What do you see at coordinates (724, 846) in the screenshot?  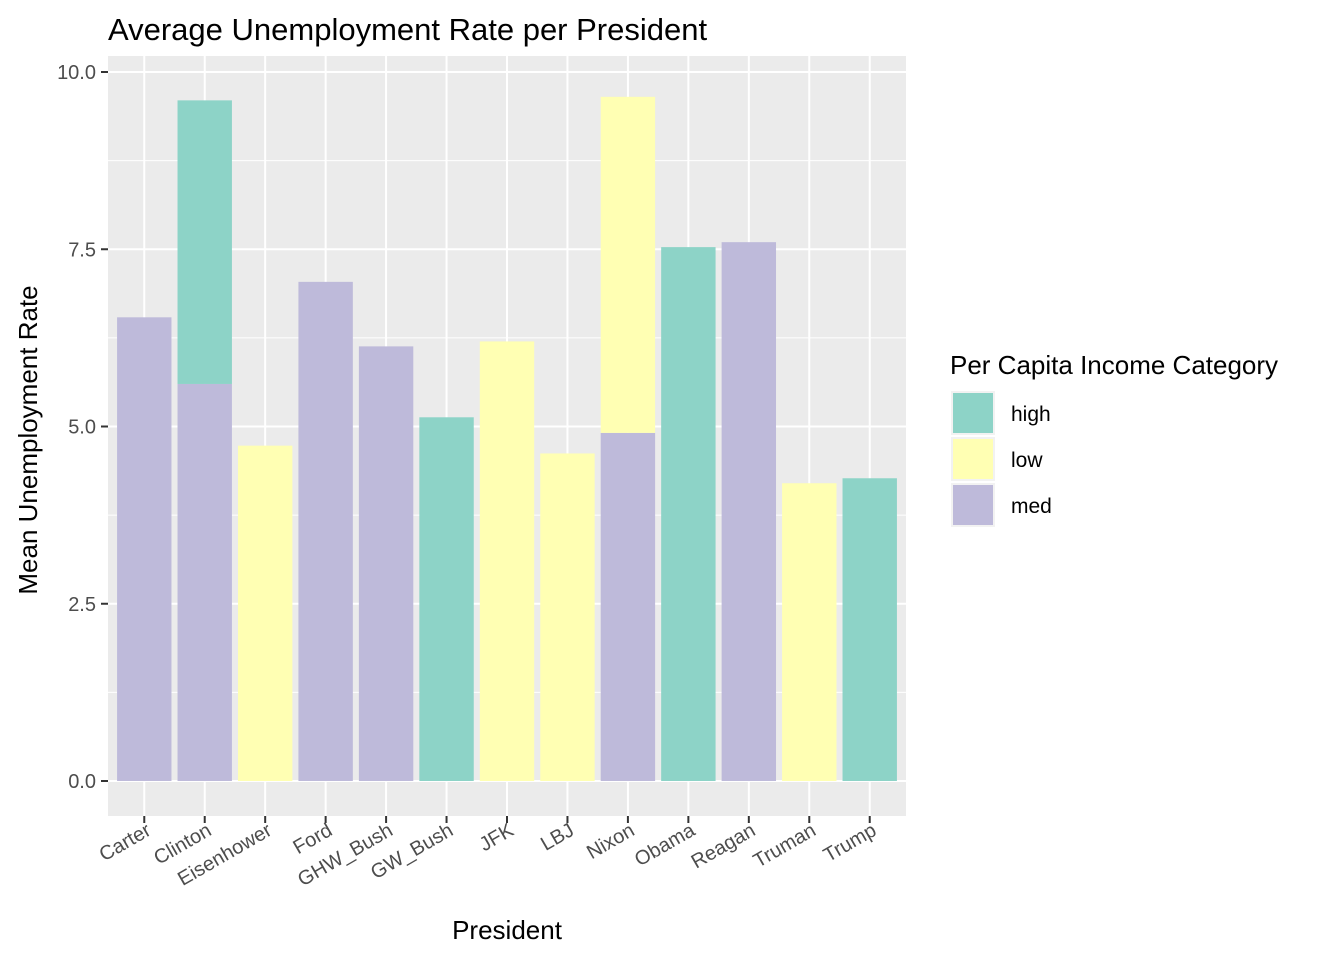 I see `x-tick-label: Reagan` at bounding box center [724, 846].